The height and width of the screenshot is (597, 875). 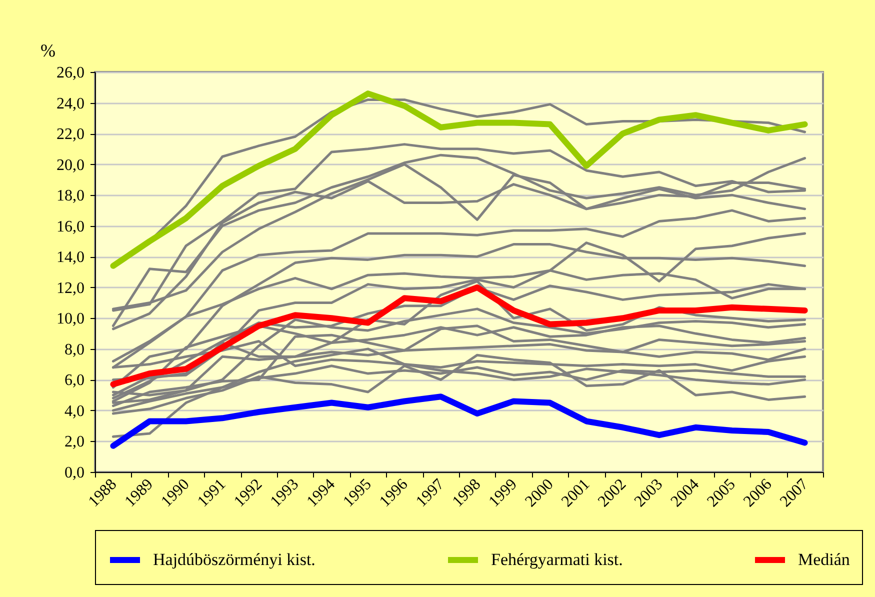 I want to click on y-axis-title: %, so click(x=48, y=50).